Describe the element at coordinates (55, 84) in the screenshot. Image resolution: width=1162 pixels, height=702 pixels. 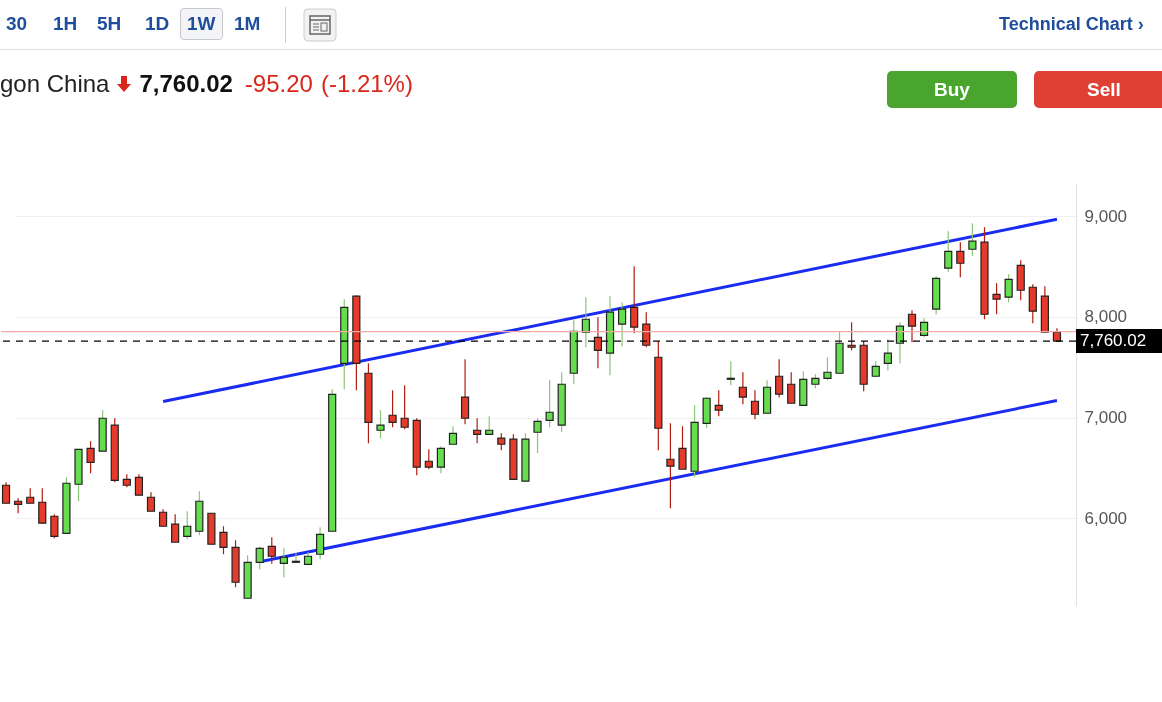
I see `chart-title: gon China` at that location.